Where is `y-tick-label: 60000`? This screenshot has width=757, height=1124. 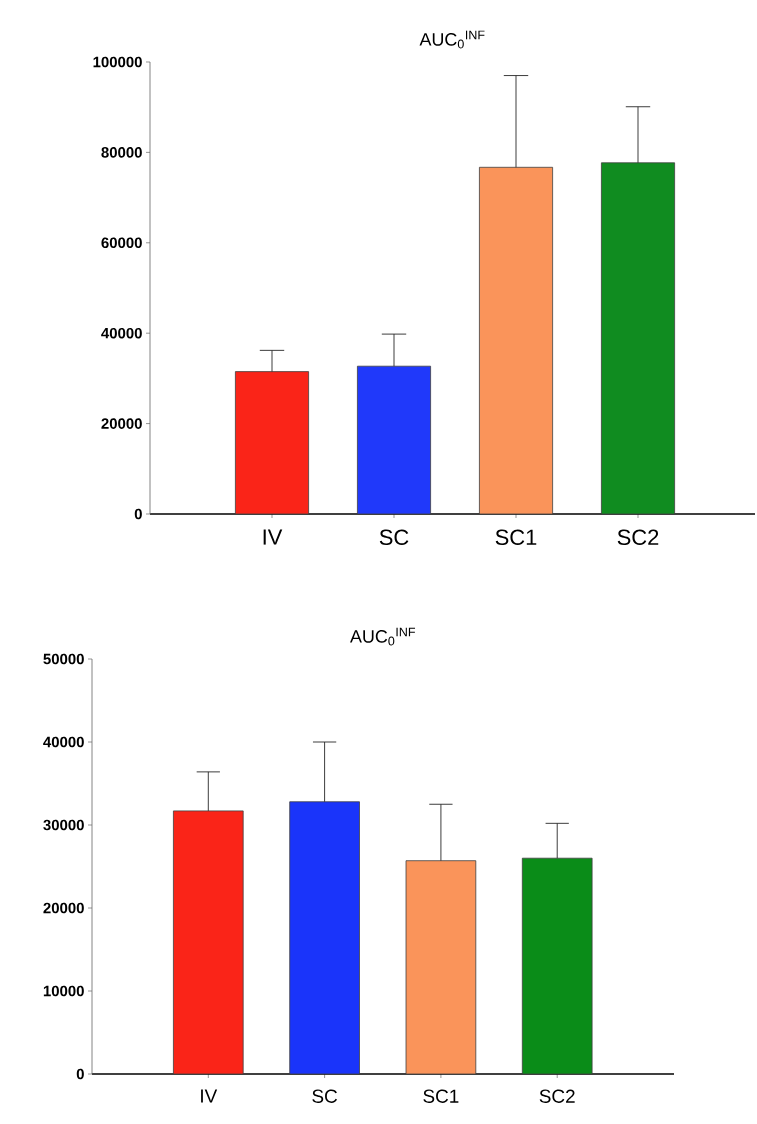
y-tick-label: 60000 is located at coordinates (121, 243).